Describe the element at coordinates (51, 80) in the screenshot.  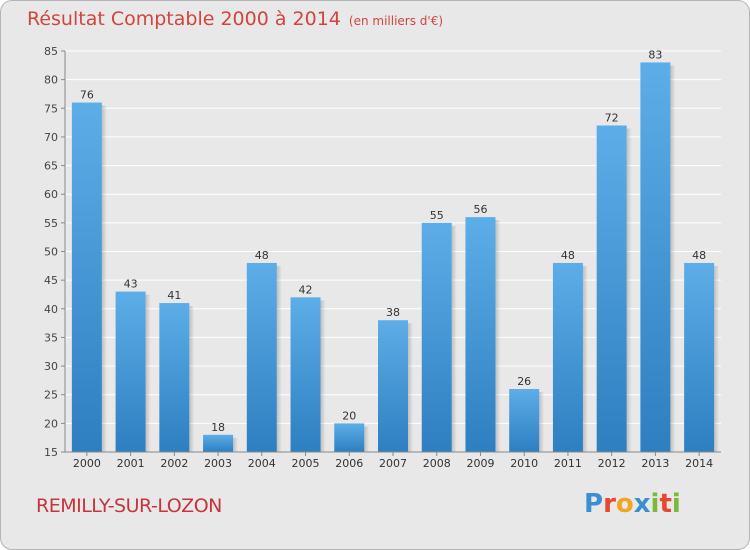
I see `y-tick-label: 80` at that location.